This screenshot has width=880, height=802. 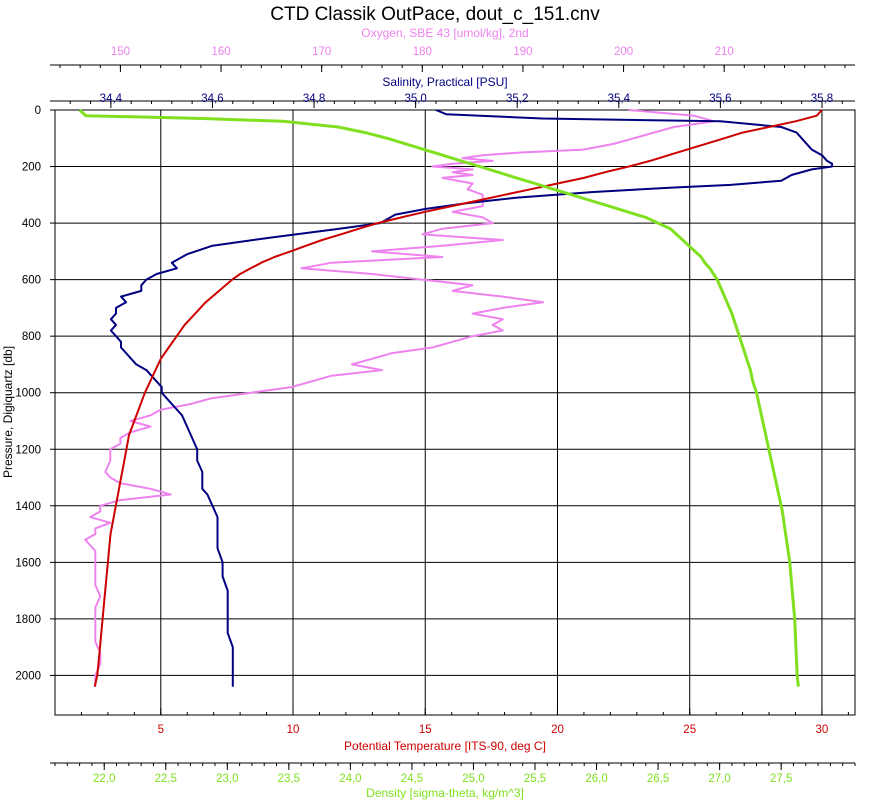 What do you see at coordinates (822, 730) in the screenshot?
I see `temperature-tick-label: 30` at bounding box center [822, 730].